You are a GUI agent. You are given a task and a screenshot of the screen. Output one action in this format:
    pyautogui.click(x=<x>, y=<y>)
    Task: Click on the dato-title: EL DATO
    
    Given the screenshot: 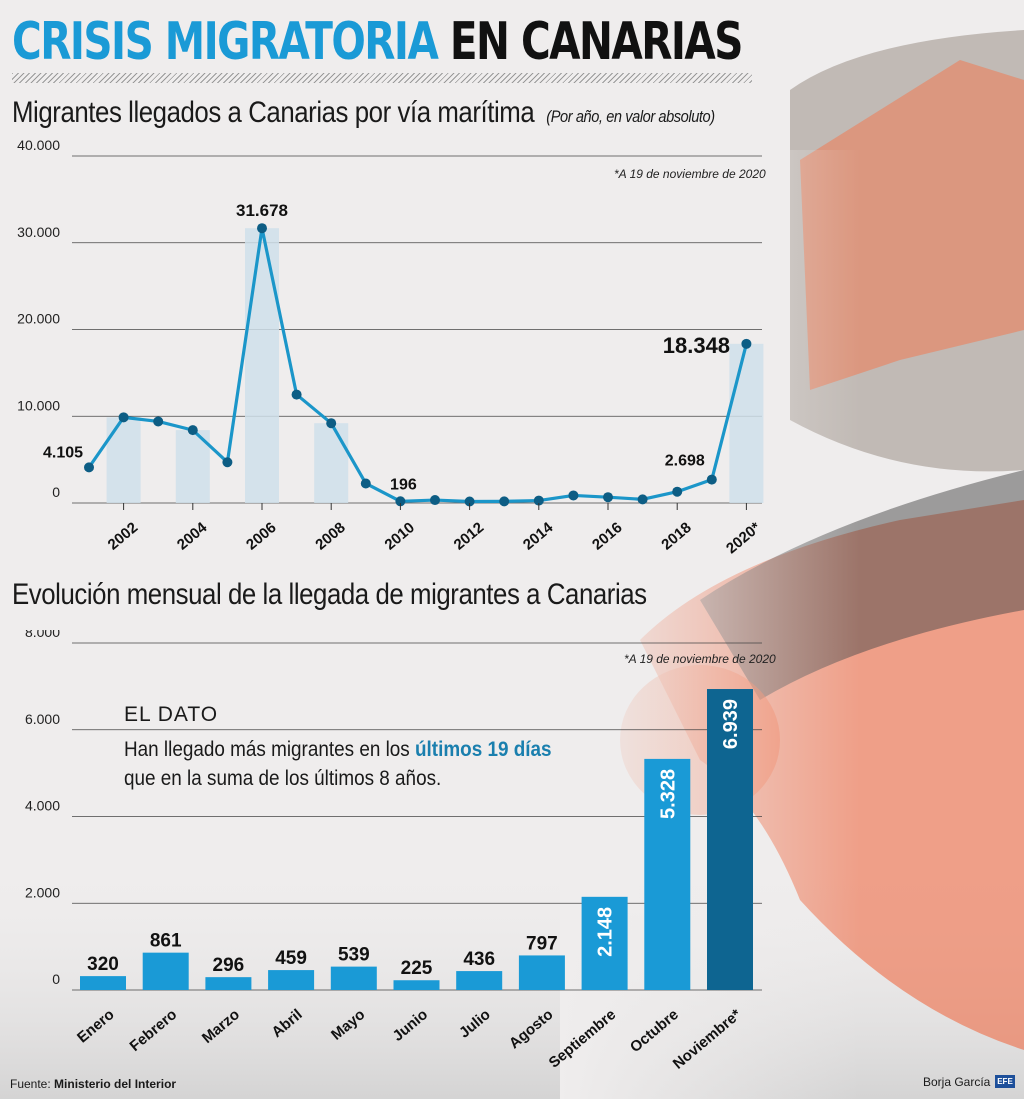 What is the action you would take?
    pyautogui.click(x=171, y=714)
    